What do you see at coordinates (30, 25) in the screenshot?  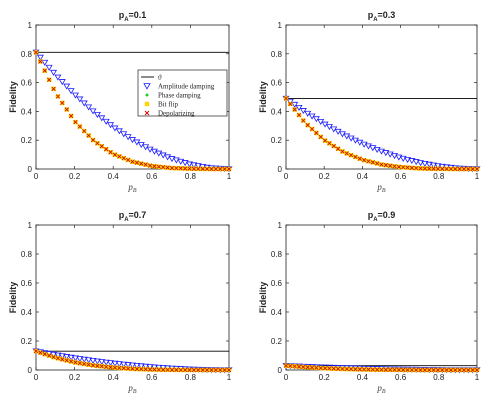 I see `y-tick-label: 1` at bounding box center [30, 25].